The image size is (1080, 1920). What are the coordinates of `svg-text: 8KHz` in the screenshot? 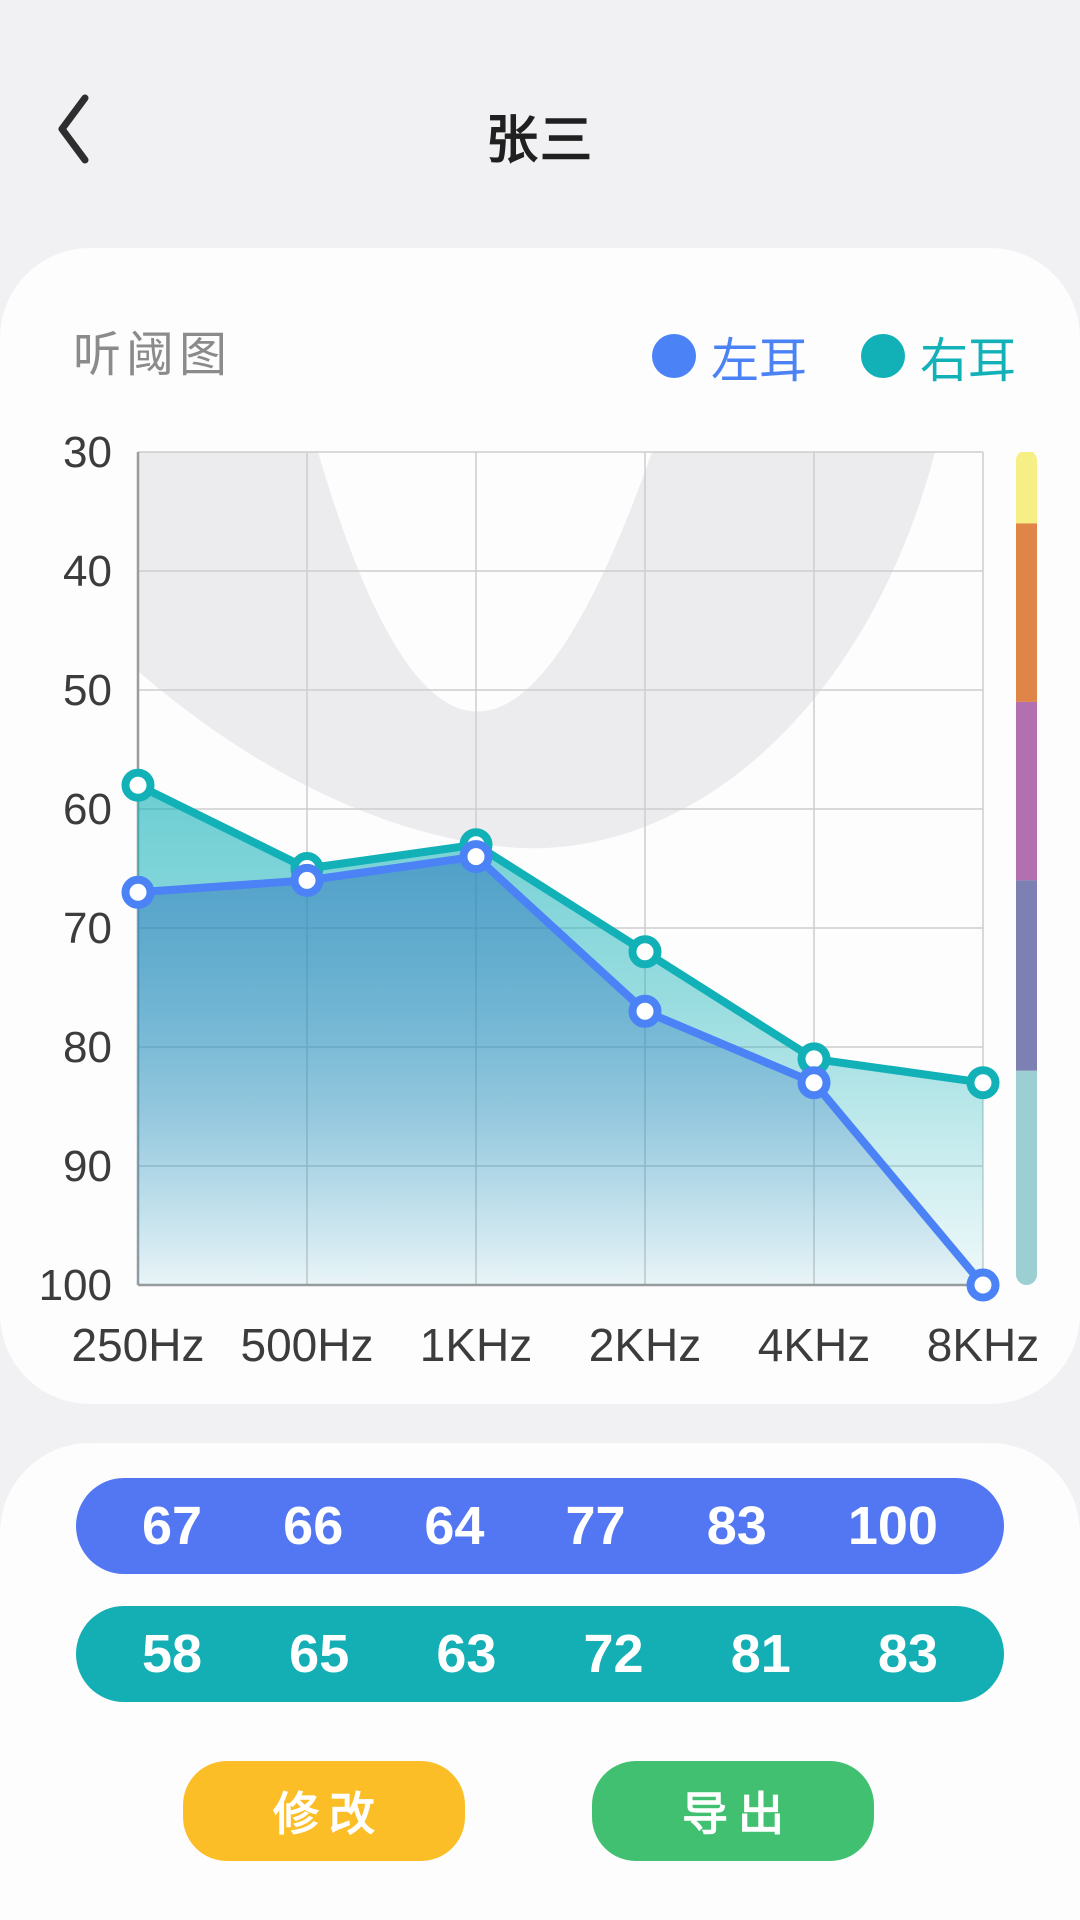 It's located at (983, 1345).